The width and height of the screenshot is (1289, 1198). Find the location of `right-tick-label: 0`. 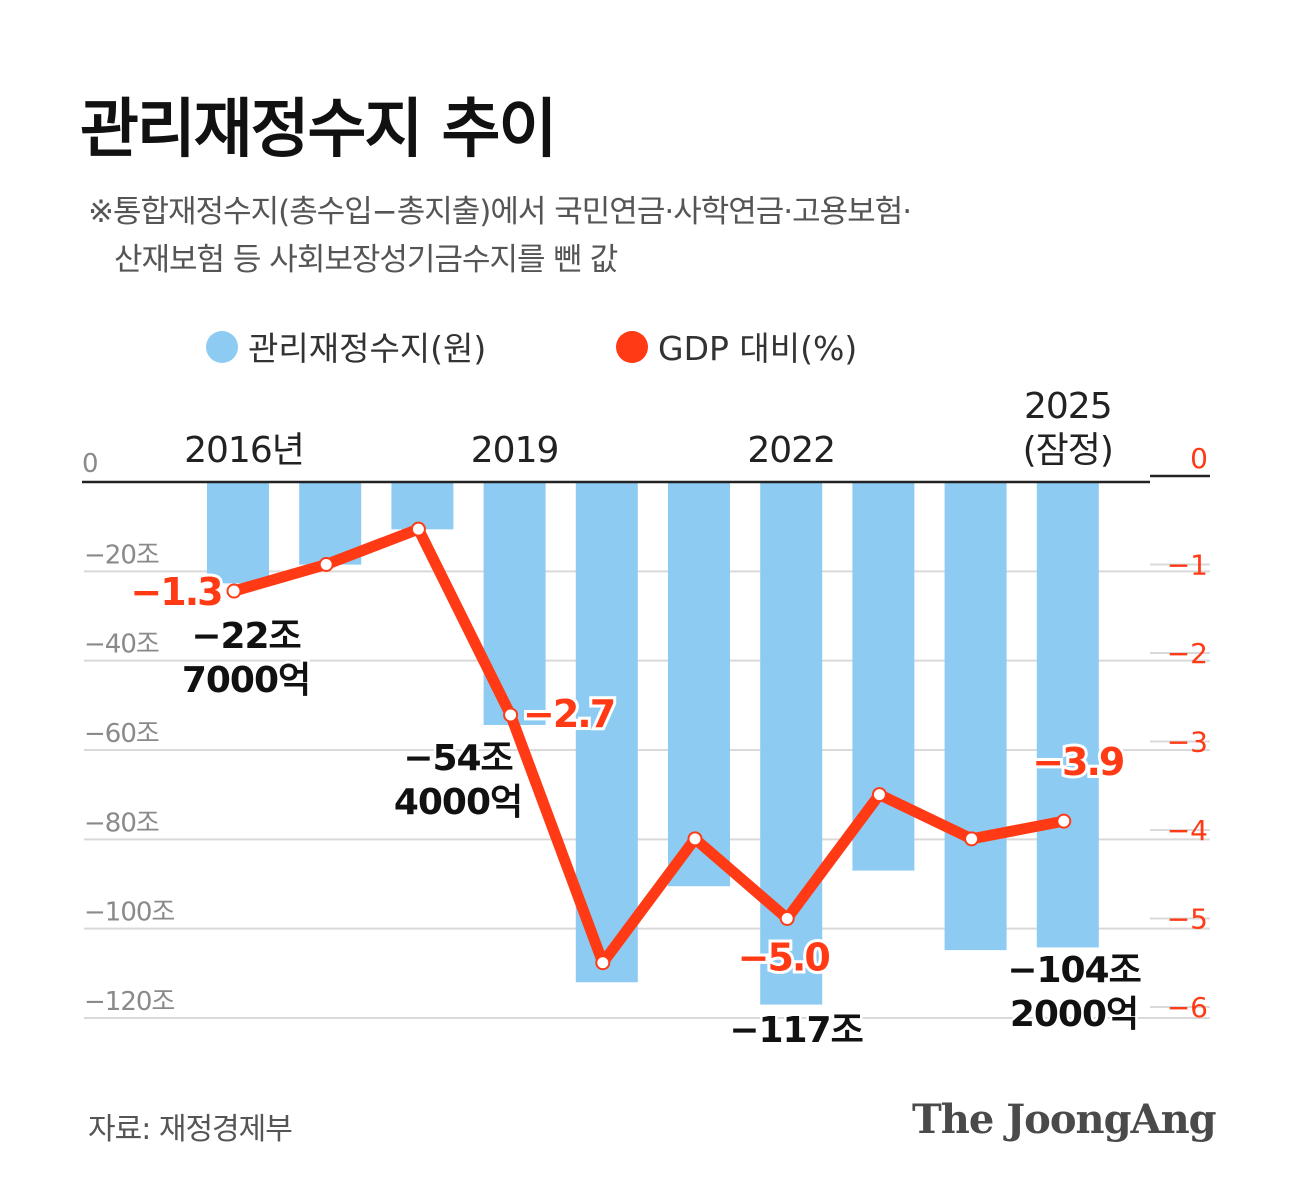

right-tick-label: 0 is located at coordinates (1199, 458).